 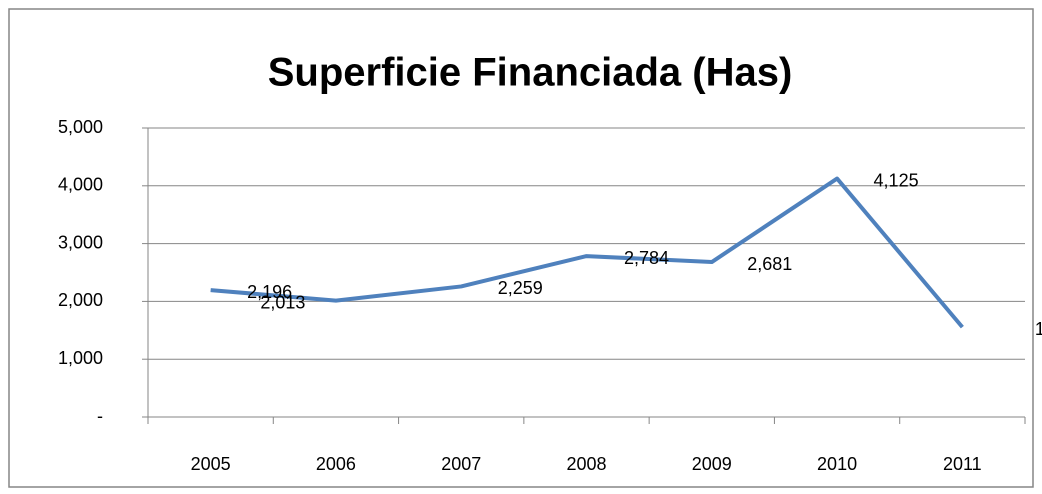 What do you see at coordinates (211, 464) in the screenshot?
I see `x-tick-label: 2005` at bounding box center [211, 464].